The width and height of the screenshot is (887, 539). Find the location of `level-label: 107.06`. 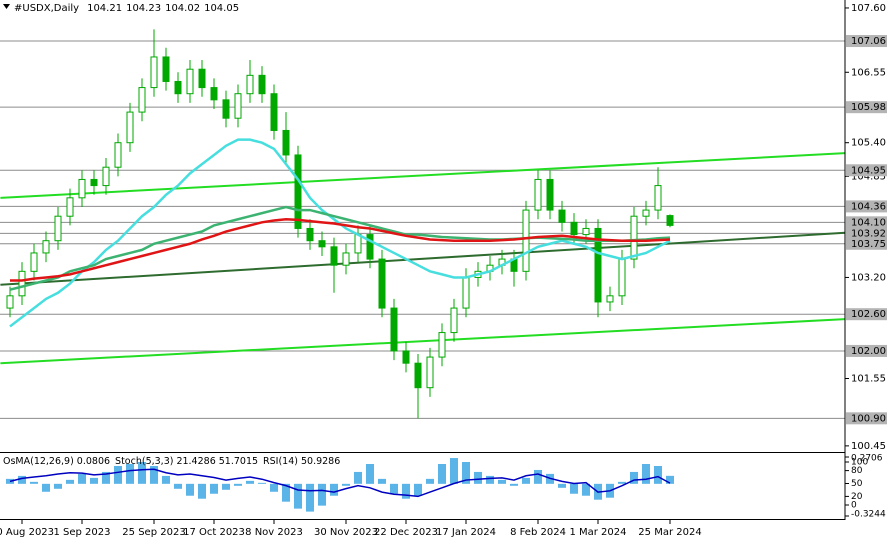

level-label: 107.06 is located at coordinates (868, 41).